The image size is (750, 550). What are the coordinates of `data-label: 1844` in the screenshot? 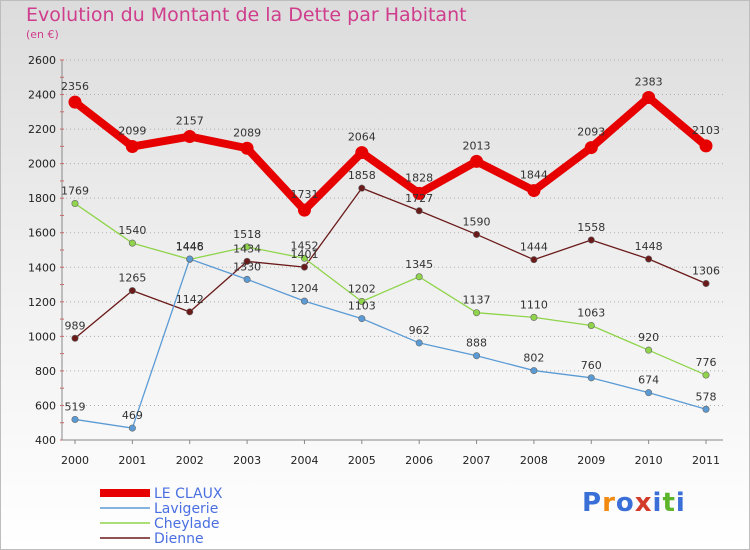 It's located at (534, 175).